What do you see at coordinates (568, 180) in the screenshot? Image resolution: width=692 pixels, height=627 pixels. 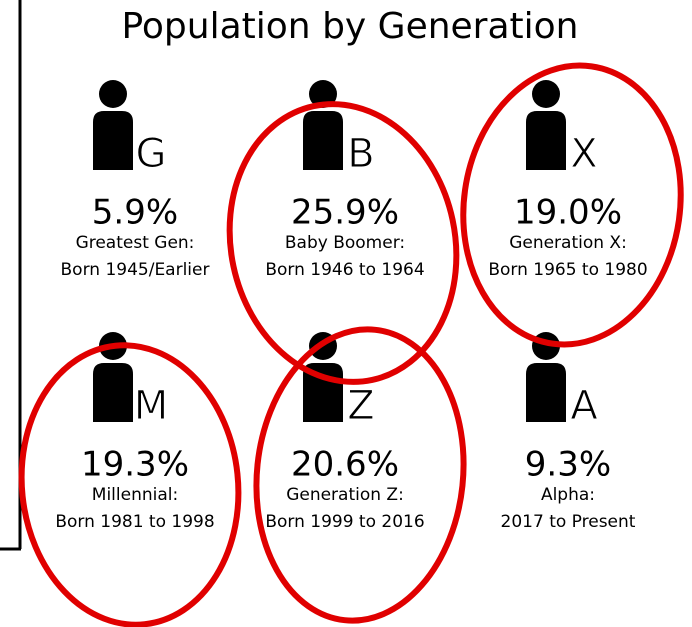 I see `generation-item: X 19.0%Generation X: Born 1965 to 1980` at bounding box center [568, 180].